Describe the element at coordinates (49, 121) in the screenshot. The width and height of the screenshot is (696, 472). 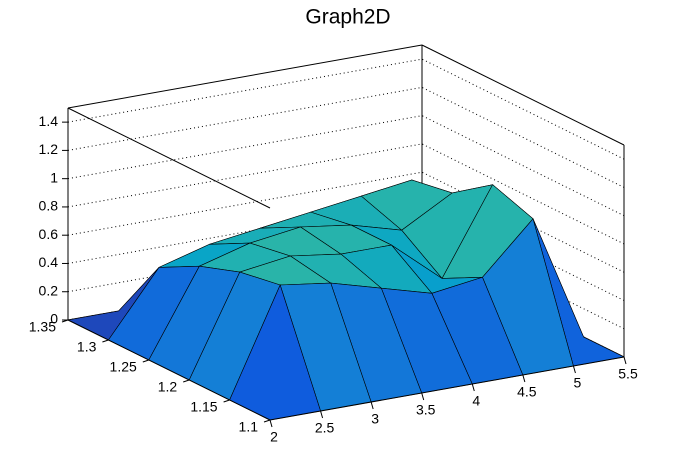
I see `z-tick-label: 1.4` at that location.